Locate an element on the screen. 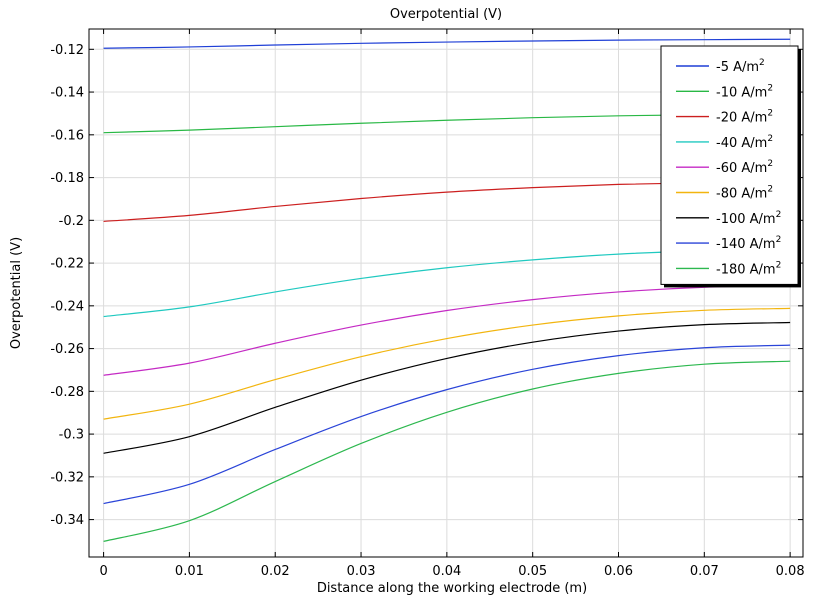  chart-title: Overpotential (V) is located at coordinates (446, 14).